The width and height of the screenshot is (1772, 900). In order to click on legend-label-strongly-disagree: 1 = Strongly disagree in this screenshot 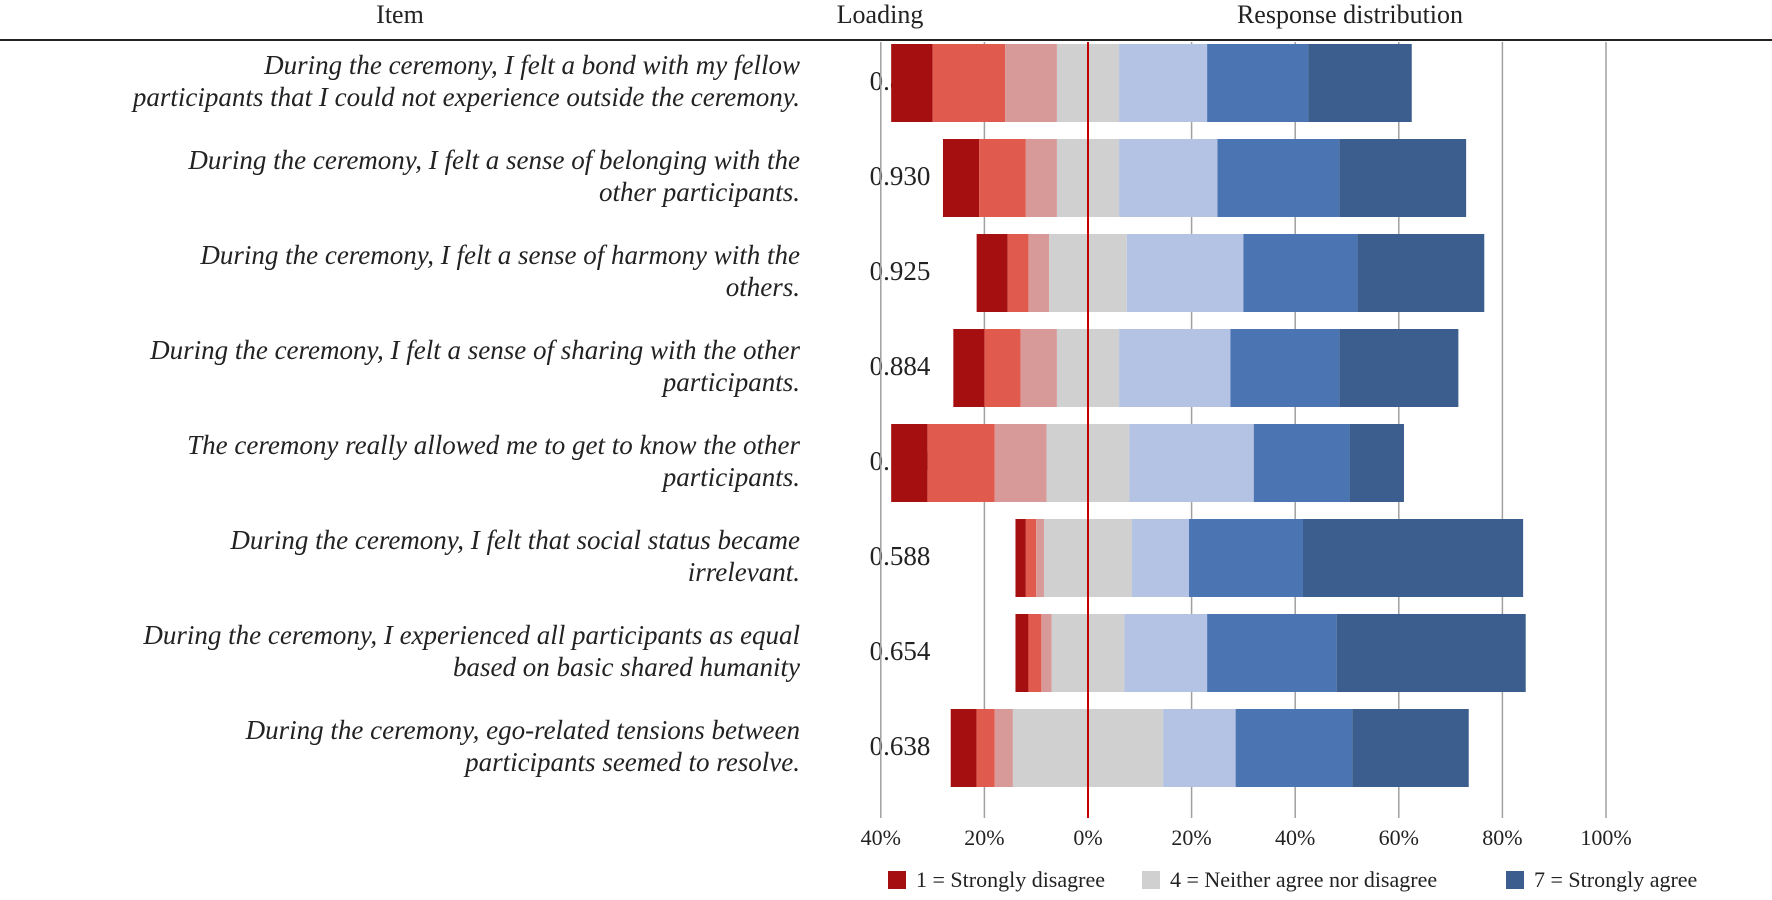, I will do `click(1010, 879)`.